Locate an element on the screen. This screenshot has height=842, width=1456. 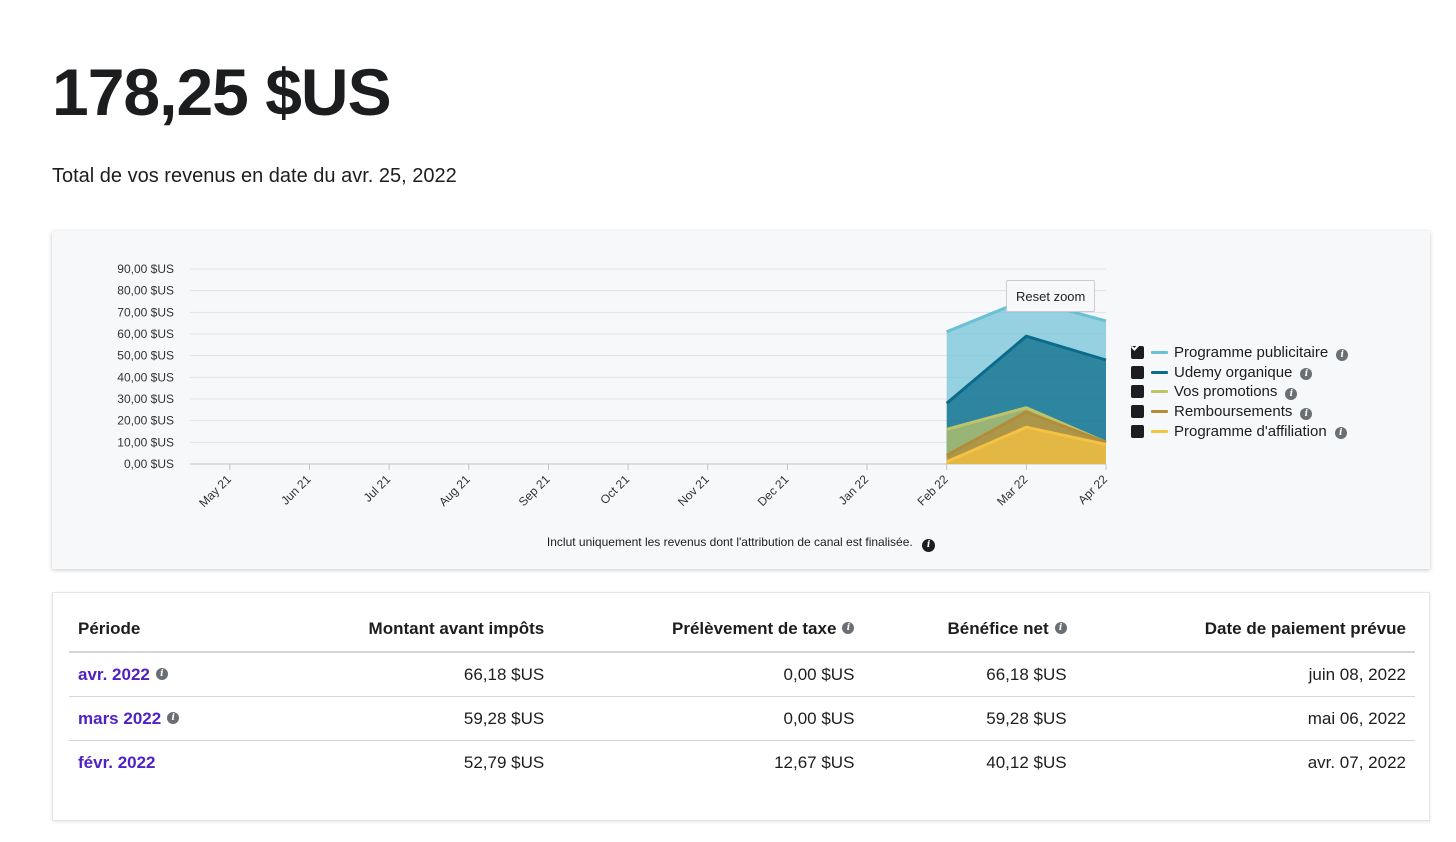
y-tick-label: 30,00 $US is located at coordinates (145, 399).